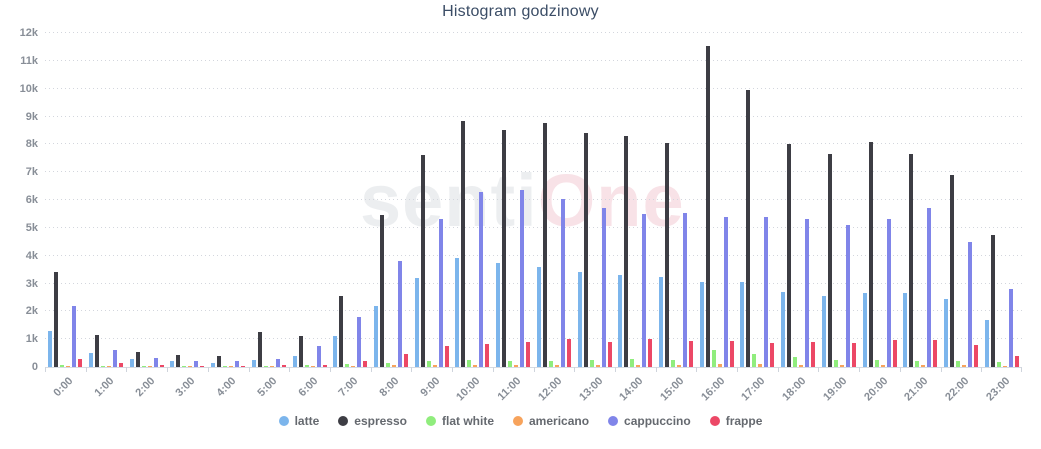 The image size is (1041, 449). I want to click on bar-latte-12:00, so click(538, 317).